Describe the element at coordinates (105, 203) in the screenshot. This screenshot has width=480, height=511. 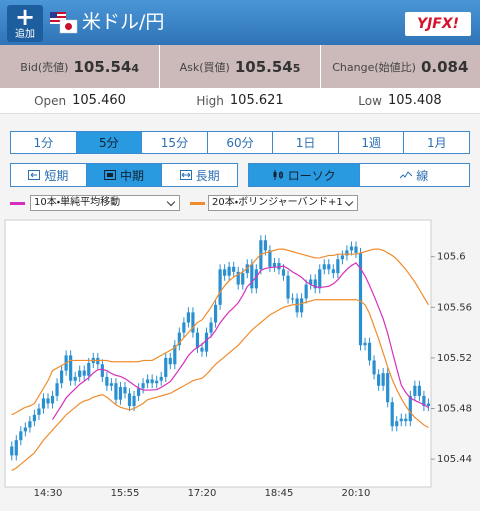
I see `ma-select: 10本・単純平均移動` at that location.